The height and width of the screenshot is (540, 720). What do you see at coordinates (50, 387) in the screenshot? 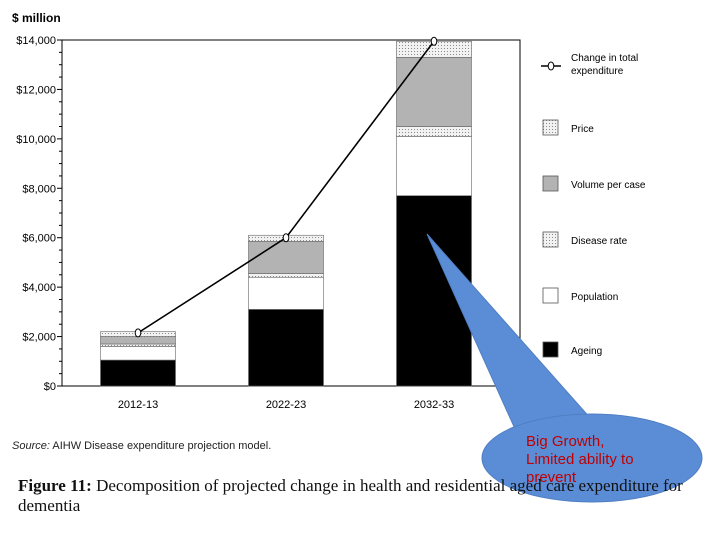
I see `y-tick-label: $0` at bounding box center [50, 387].